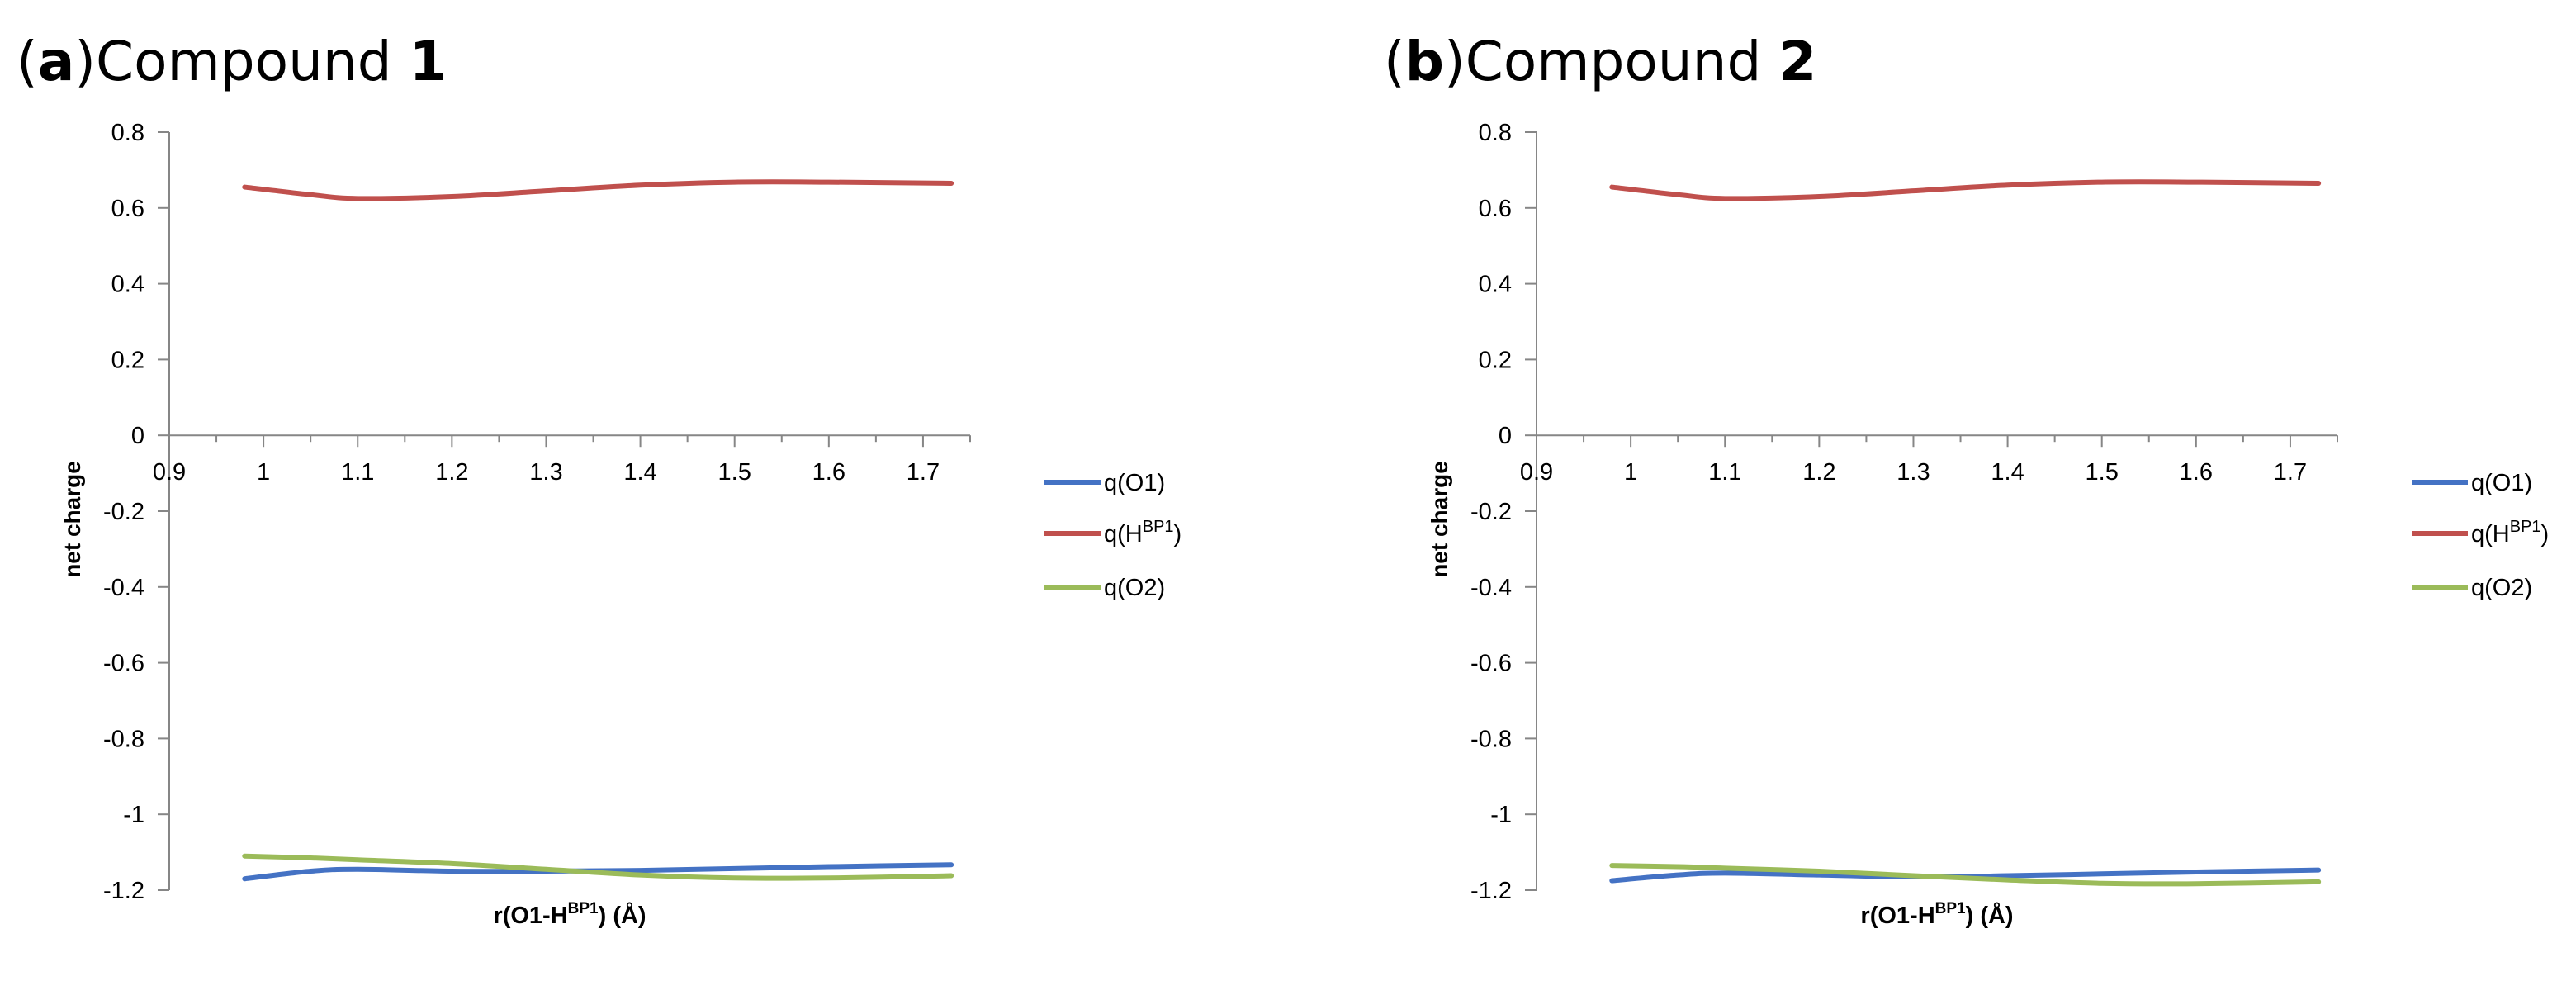  I want to click on chart-b-y-tick-label: -0.4, so click(1491, 588).